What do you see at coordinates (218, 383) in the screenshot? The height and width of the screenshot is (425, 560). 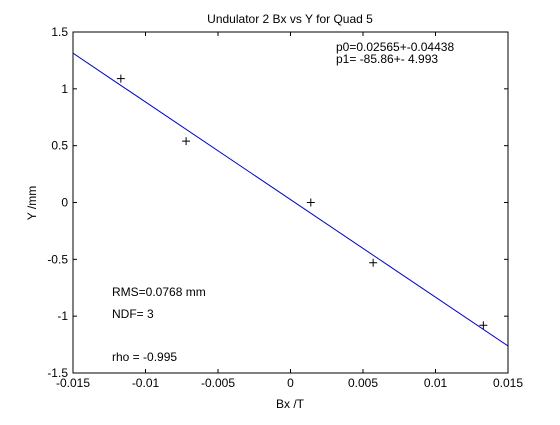 I see `x-tick-label: -0.005` at bounding box center [218, 383].